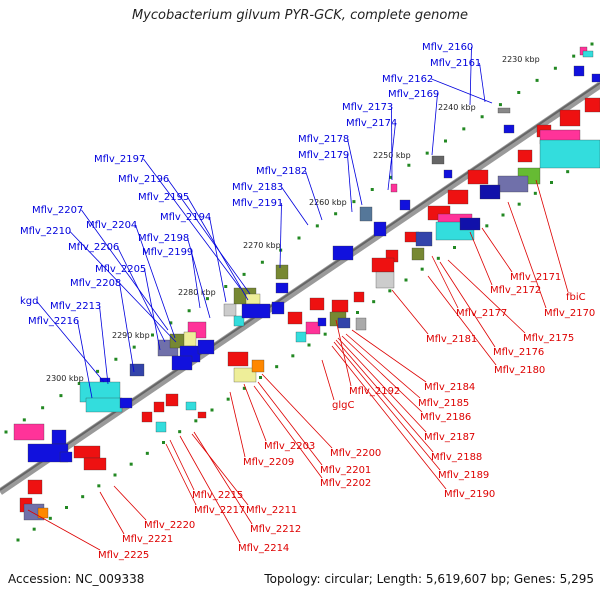  I want to click on ruler-tick-label: 2230 kbp, so click(521, 59).